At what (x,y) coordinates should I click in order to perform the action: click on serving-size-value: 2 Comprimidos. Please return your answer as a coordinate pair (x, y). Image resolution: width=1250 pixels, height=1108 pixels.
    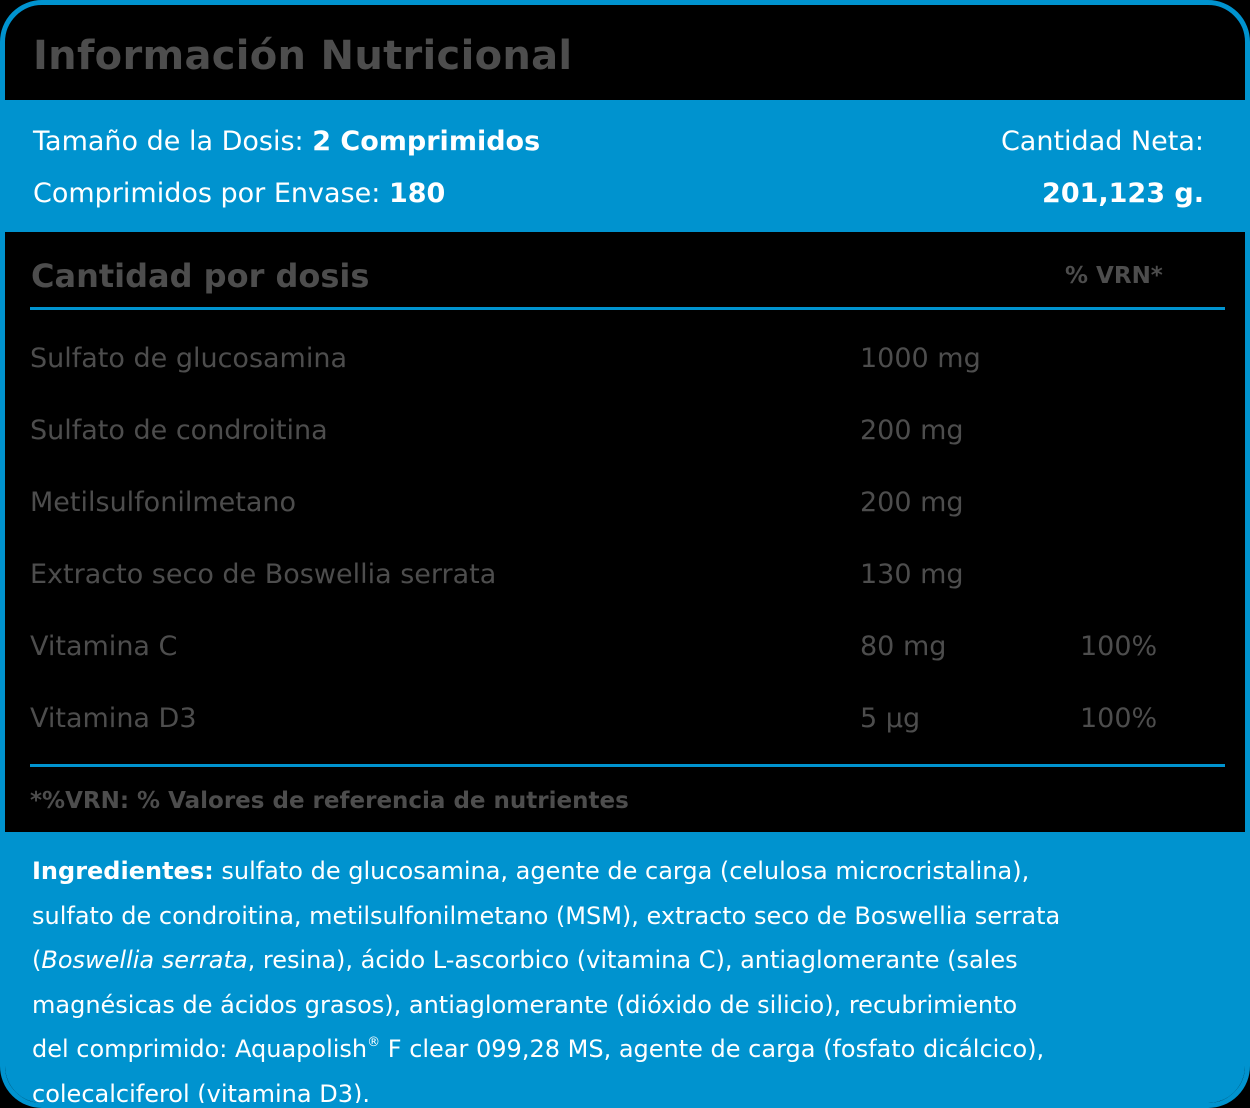
    Looking at the image, I should click on (426, 141).